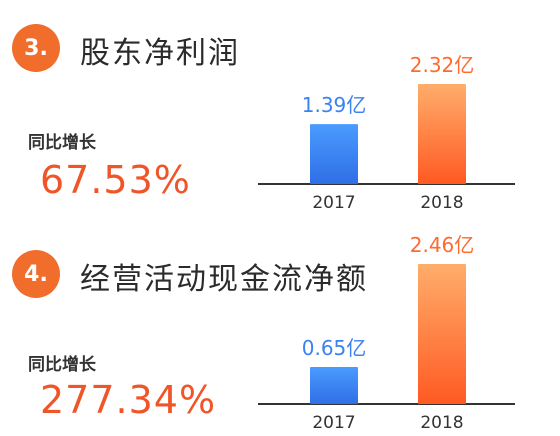 Image resolution: width=560 pixels, height=436 pixels. Describe the element at coordinates (36, 274) in the screenshot. I see `section-number-badge: 4.` at that location.